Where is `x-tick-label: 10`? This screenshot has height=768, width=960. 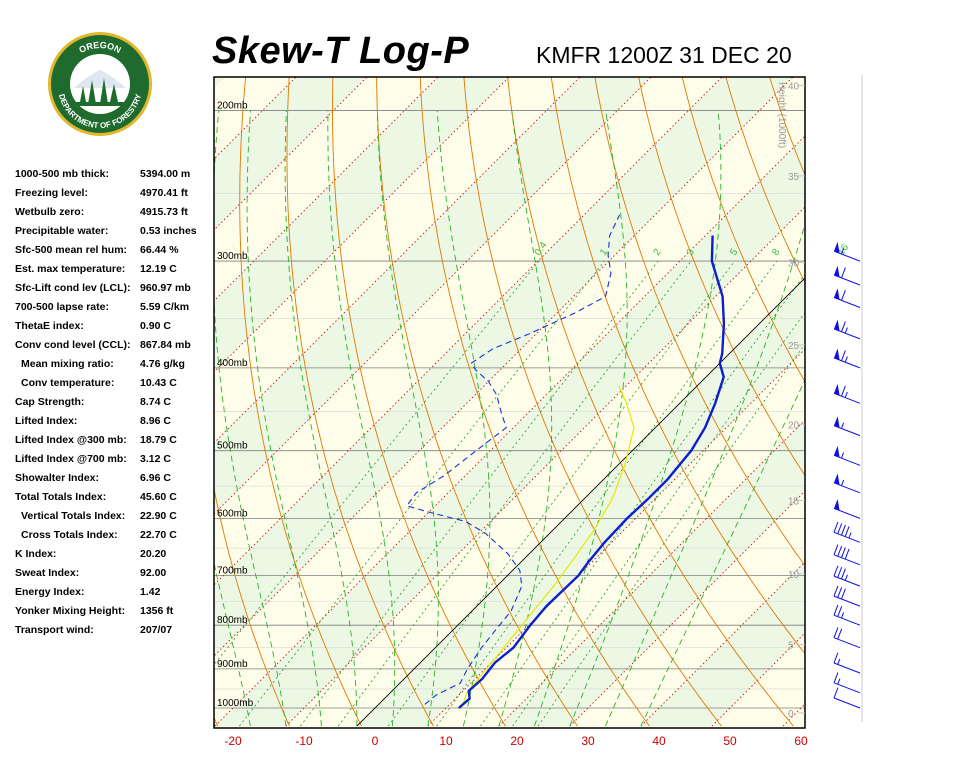
x-tick-label: 10 is located at coordinates (446, 741).